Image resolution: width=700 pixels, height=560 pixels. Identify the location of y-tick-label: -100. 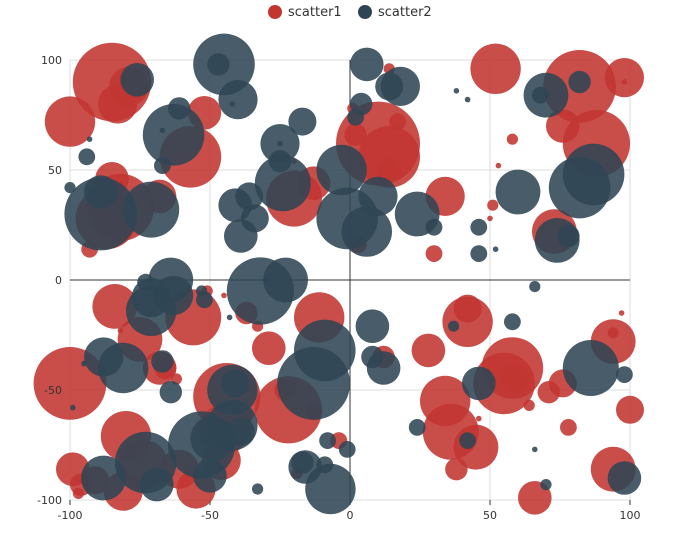
(49, 500).